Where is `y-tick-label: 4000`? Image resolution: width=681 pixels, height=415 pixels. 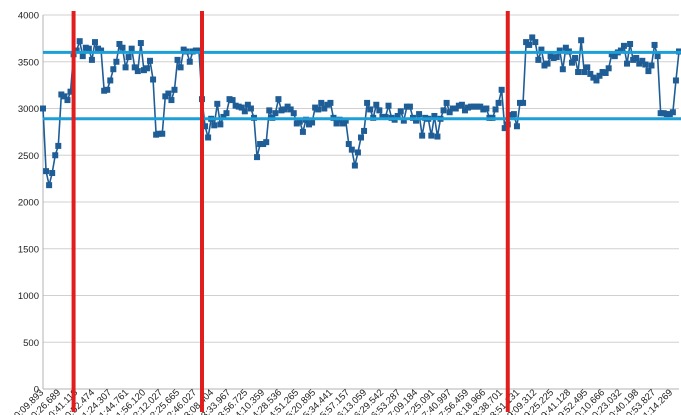
y-tick-label: 4000 is located at coordinates (28, 16).